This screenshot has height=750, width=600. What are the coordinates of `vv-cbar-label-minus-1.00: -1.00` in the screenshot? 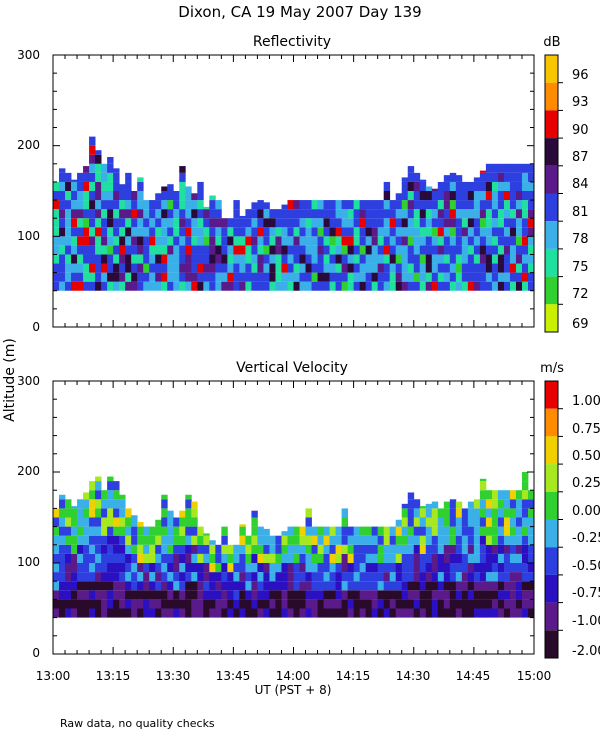 It's located at (586, 621).